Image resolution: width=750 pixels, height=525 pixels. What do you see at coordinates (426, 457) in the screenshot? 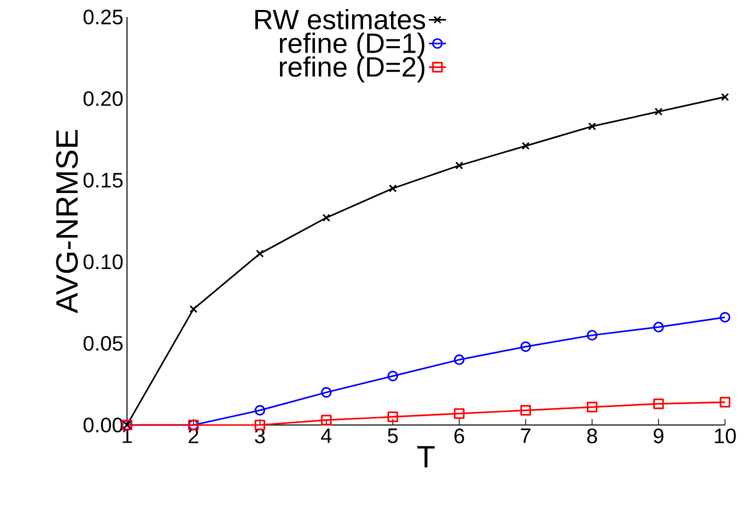
I see `x-axis-title: T` at bounding box center [426, 457].